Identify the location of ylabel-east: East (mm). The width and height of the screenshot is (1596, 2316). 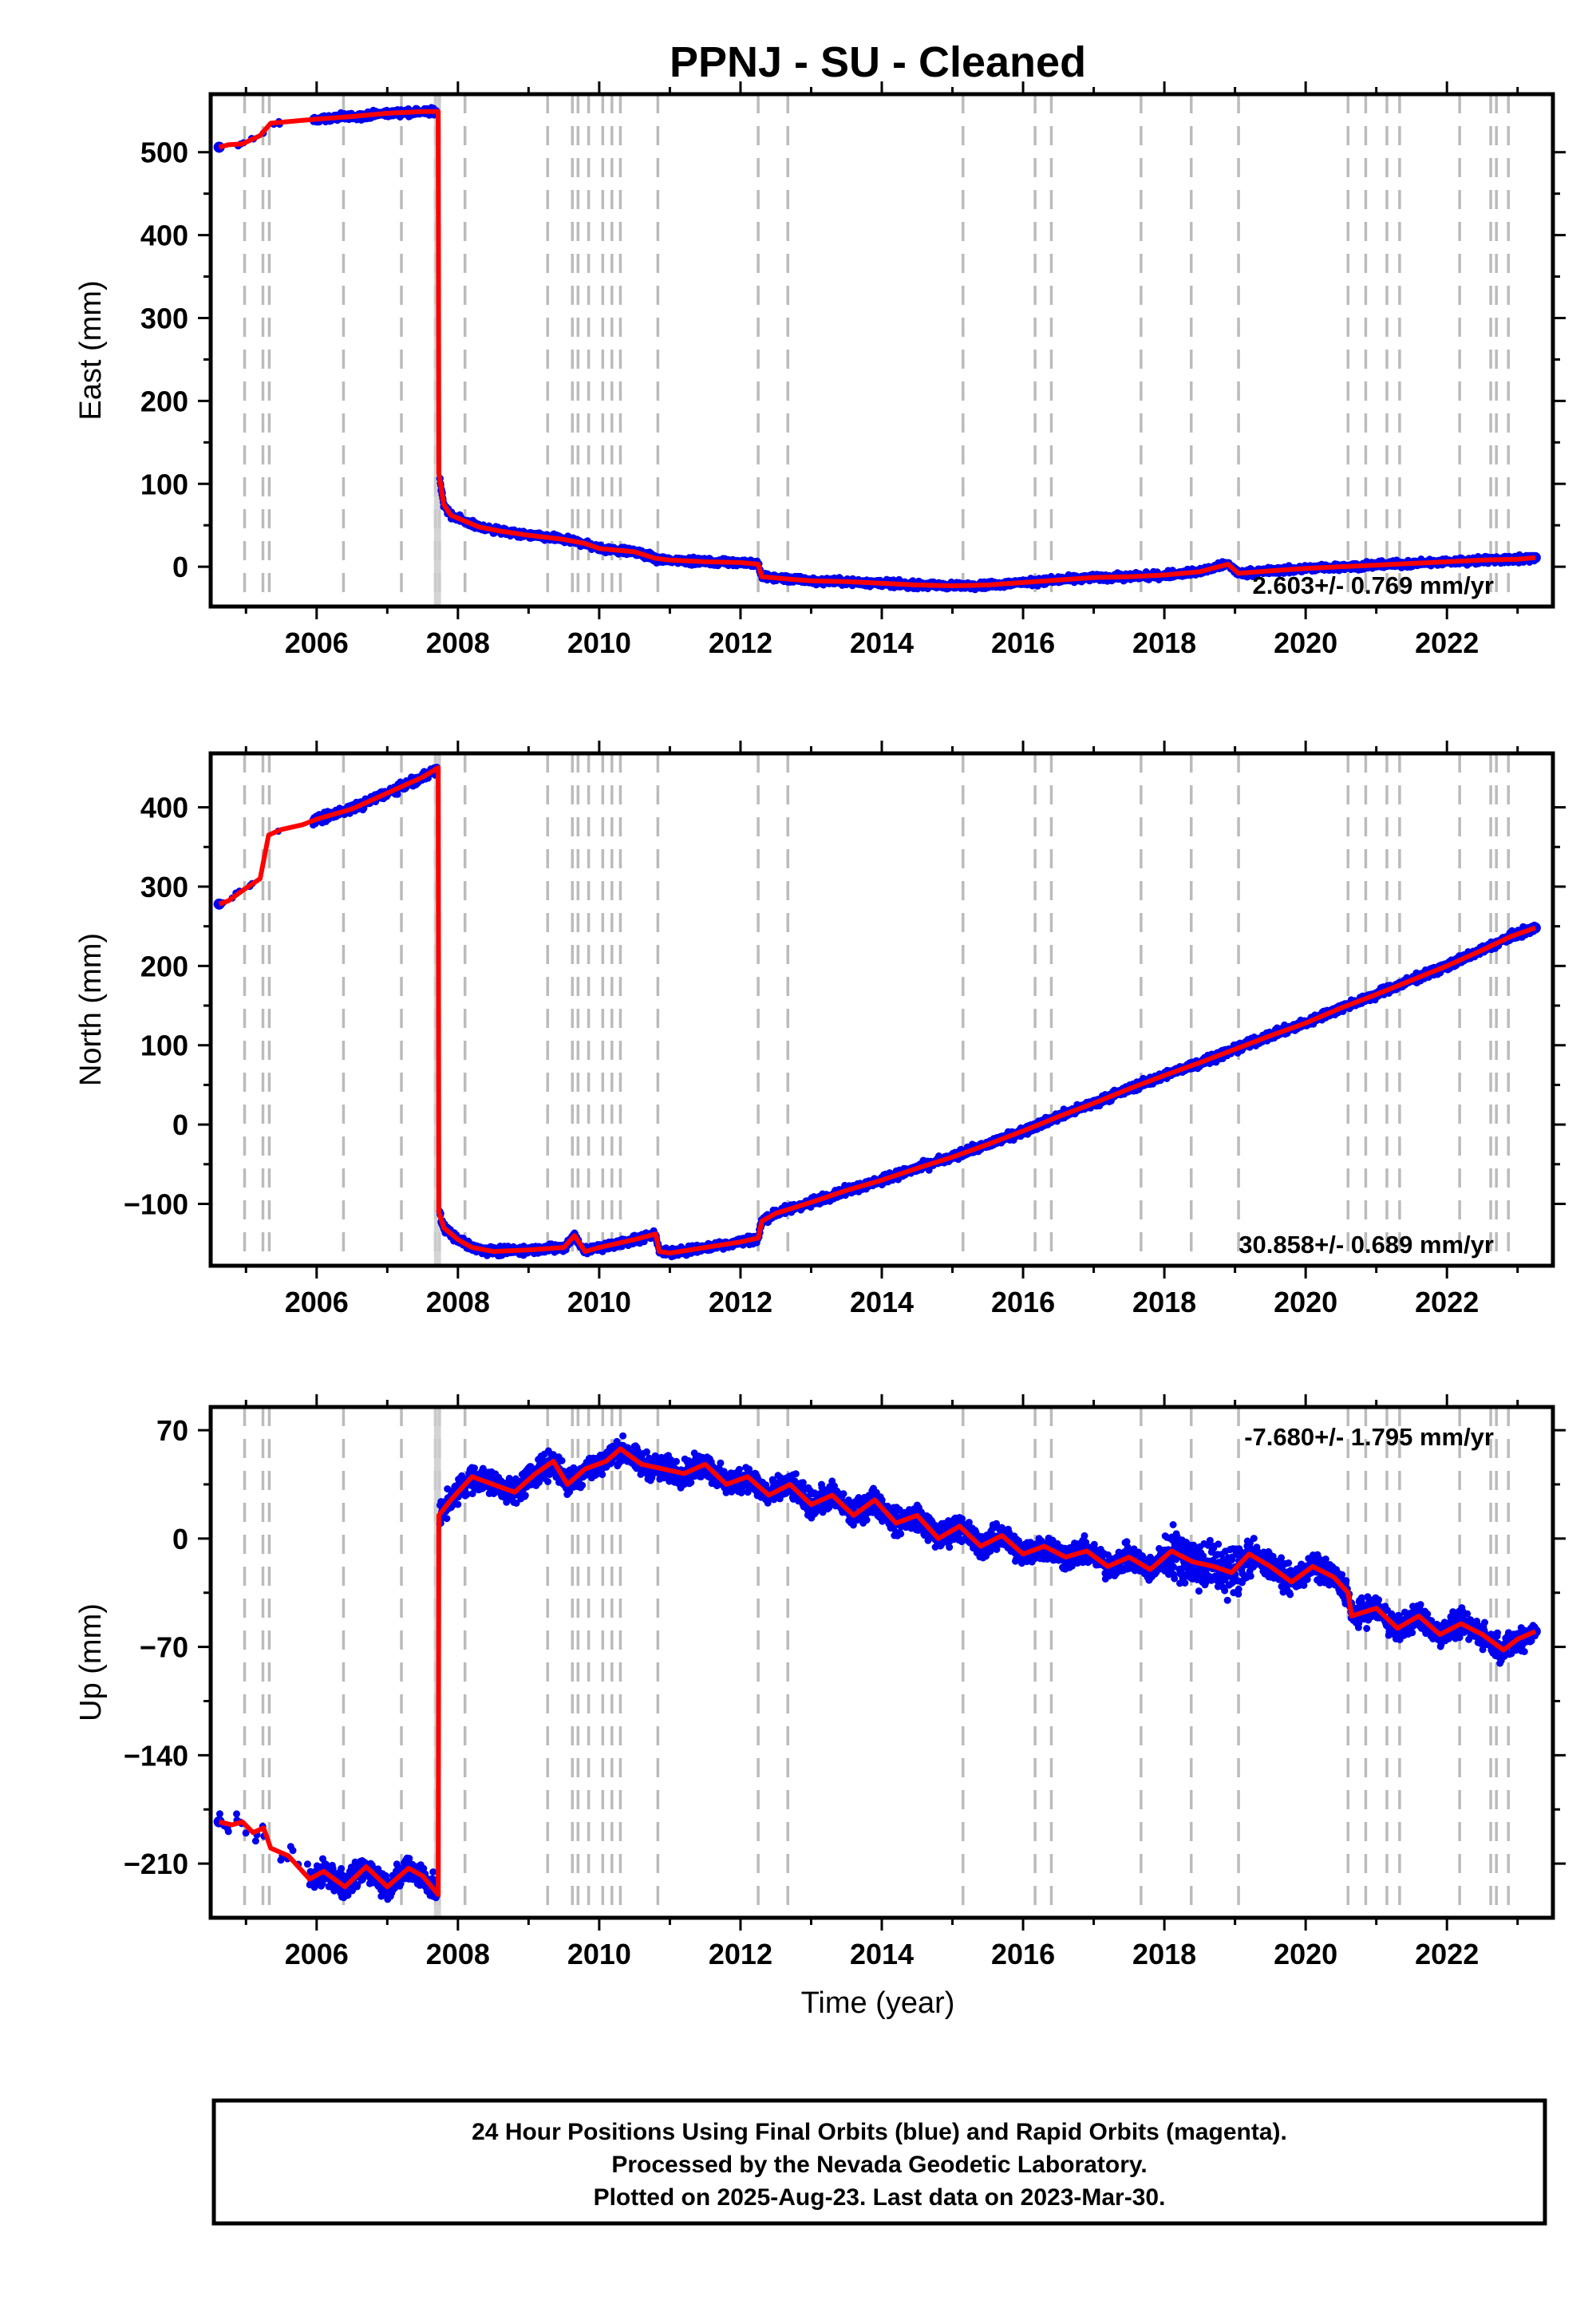
(91, 350).